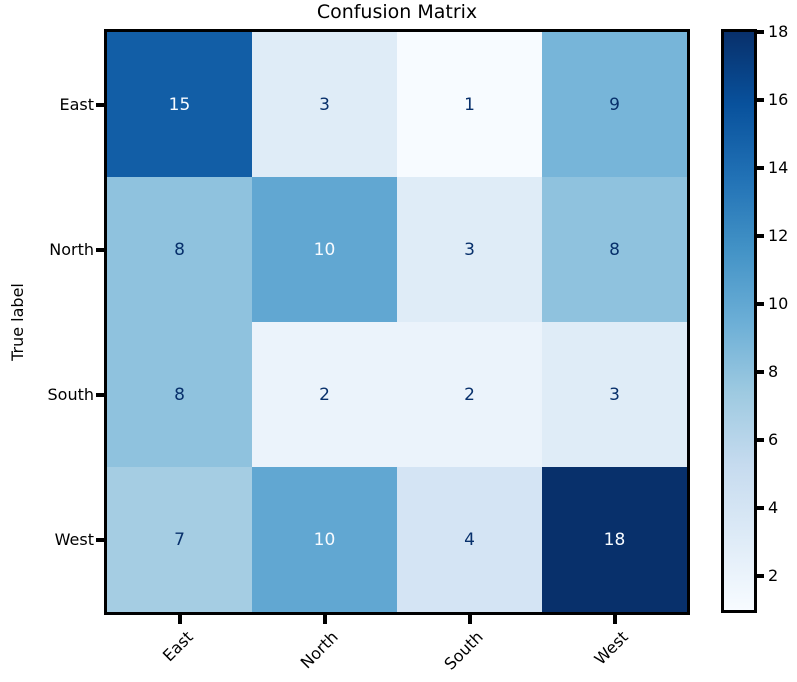 The image size is (797, 682). I want to click on heatmap-cell: 4, so click(469, 539).